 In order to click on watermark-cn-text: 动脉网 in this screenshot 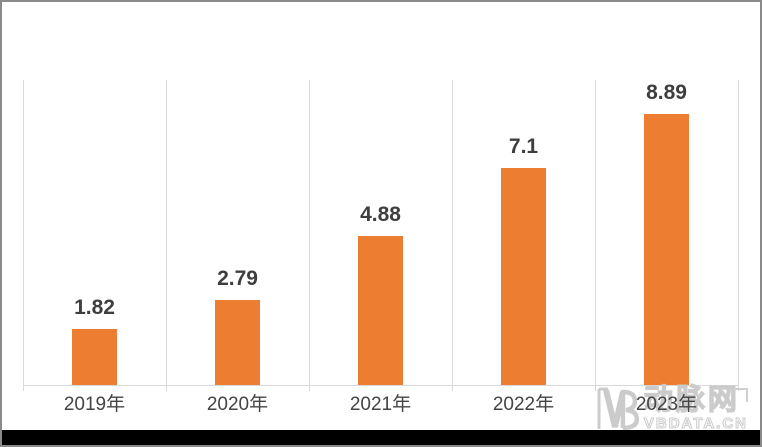, I will do `click(691, 400)`.